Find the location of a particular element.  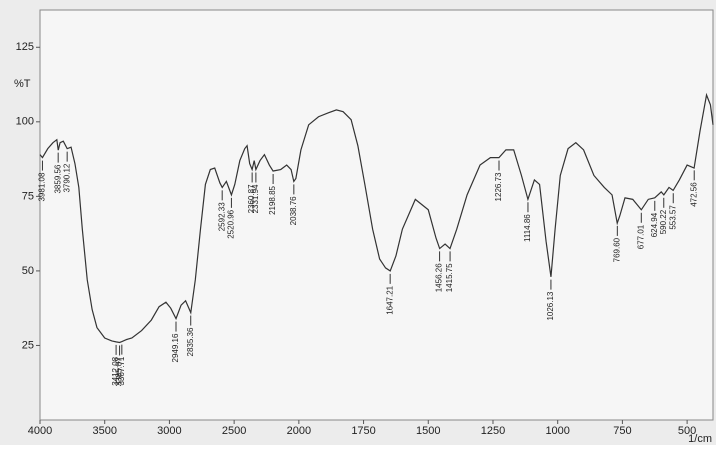

peak-label: 590.22 is located at coordinates (663, 221).